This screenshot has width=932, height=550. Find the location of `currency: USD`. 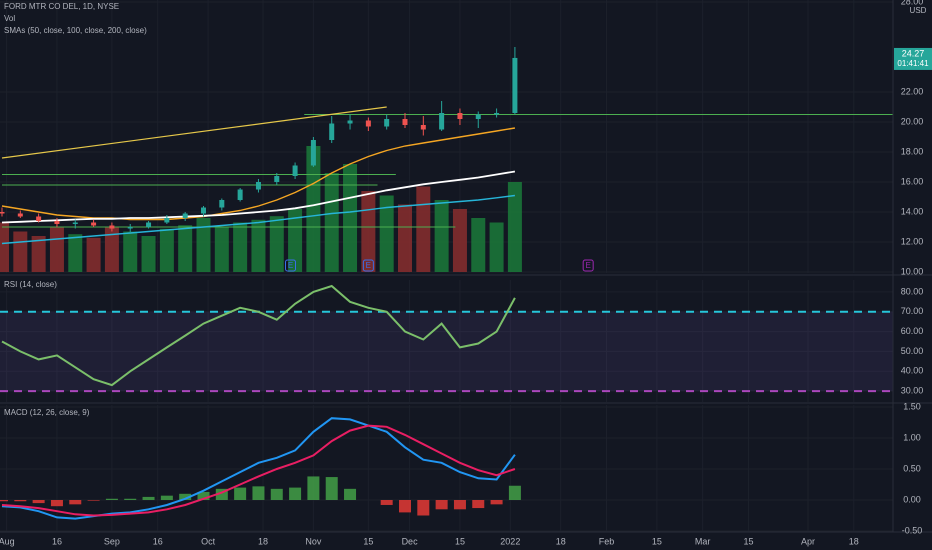

currency: USD is located at coordinates (918, 10).